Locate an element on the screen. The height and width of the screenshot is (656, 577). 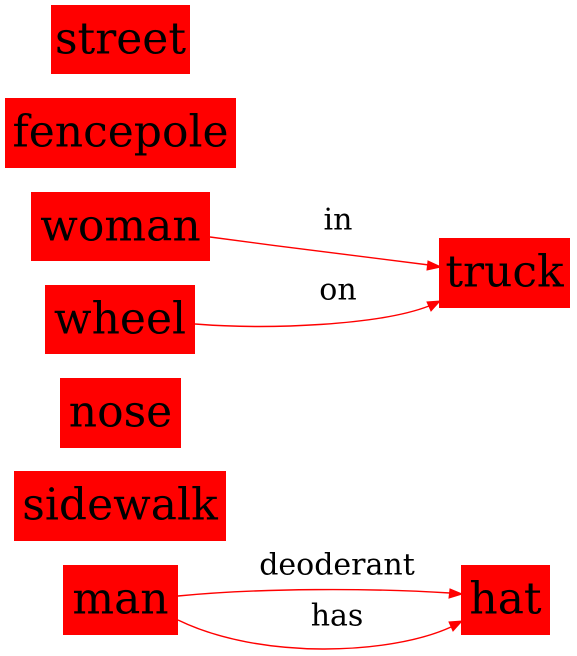
node-truck: truck is located at coordinates (504, 273).